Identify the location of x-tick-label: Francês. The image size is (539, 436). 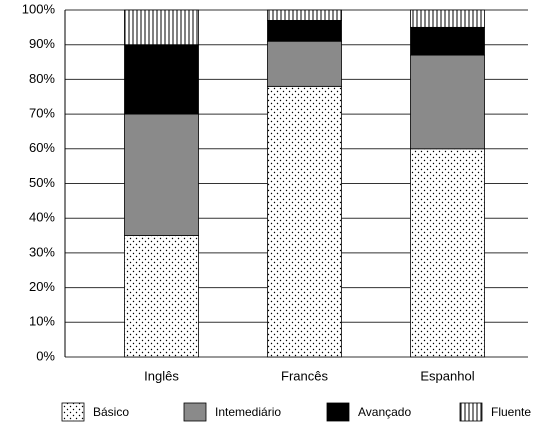
(304, 375).